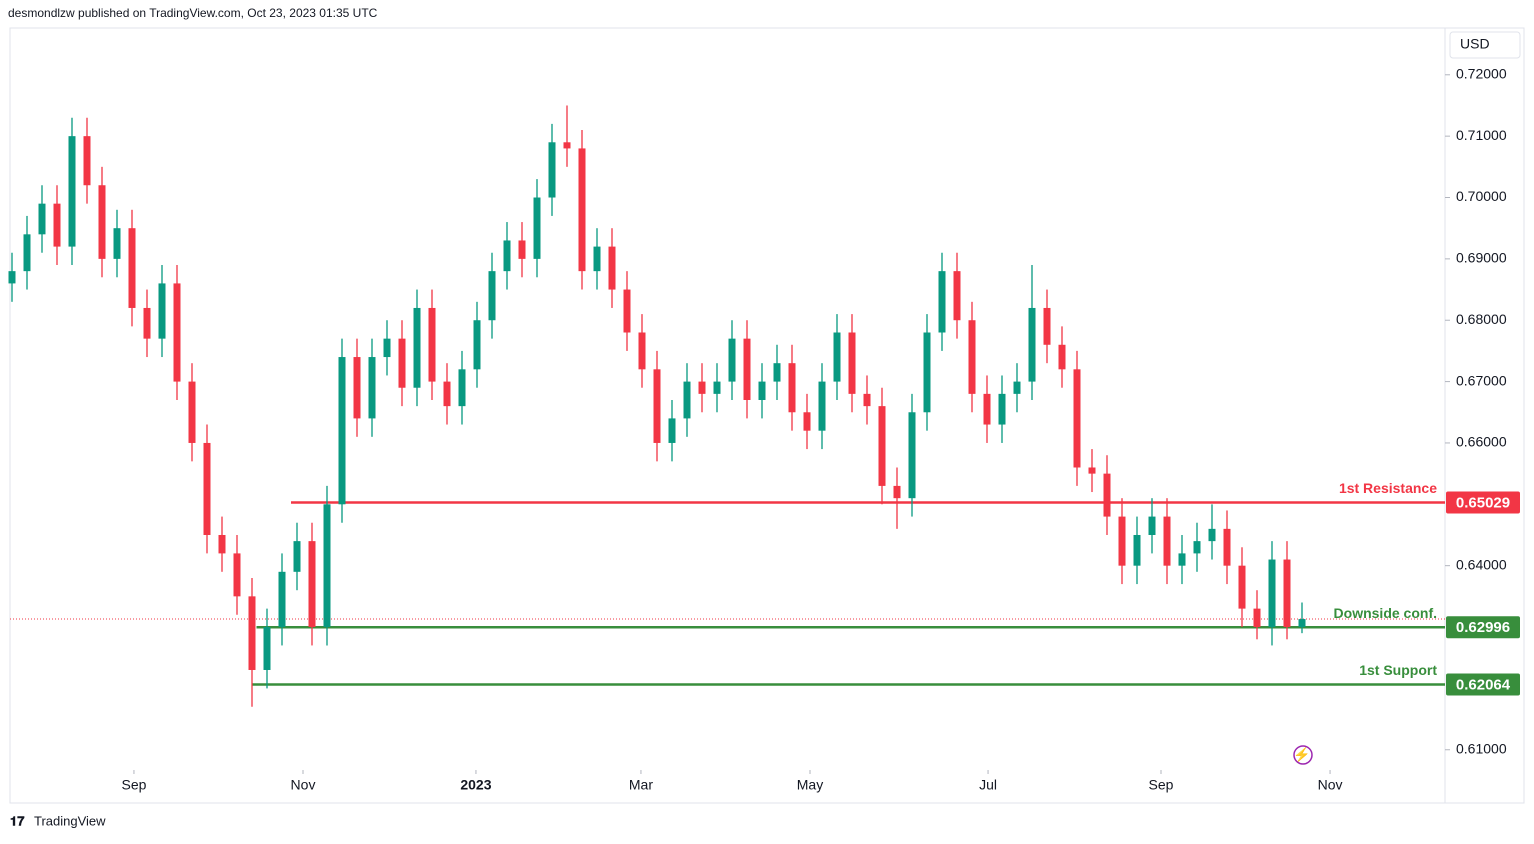  What do you see at coordinates (641, 785) in the screenshot?
I see `x-tick-label: Mar` at bounding box center [641, 785].